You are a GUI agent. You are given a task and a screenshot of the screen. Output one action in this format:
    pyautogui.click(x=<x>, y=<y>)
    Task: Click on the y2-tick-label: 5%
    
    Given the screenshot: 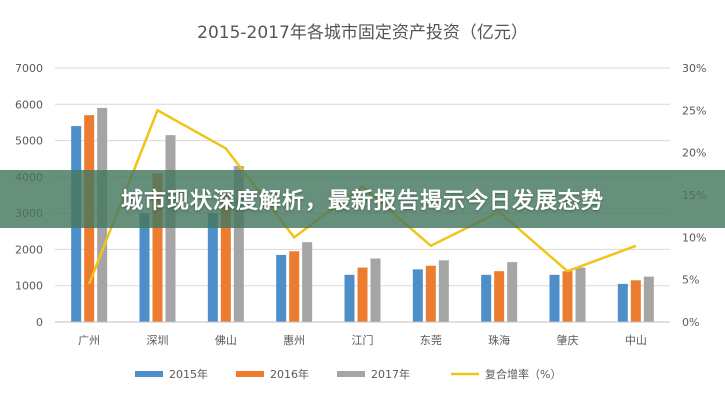 What is the action you would take?
    pyautogui.click(x=690, y=280)
    